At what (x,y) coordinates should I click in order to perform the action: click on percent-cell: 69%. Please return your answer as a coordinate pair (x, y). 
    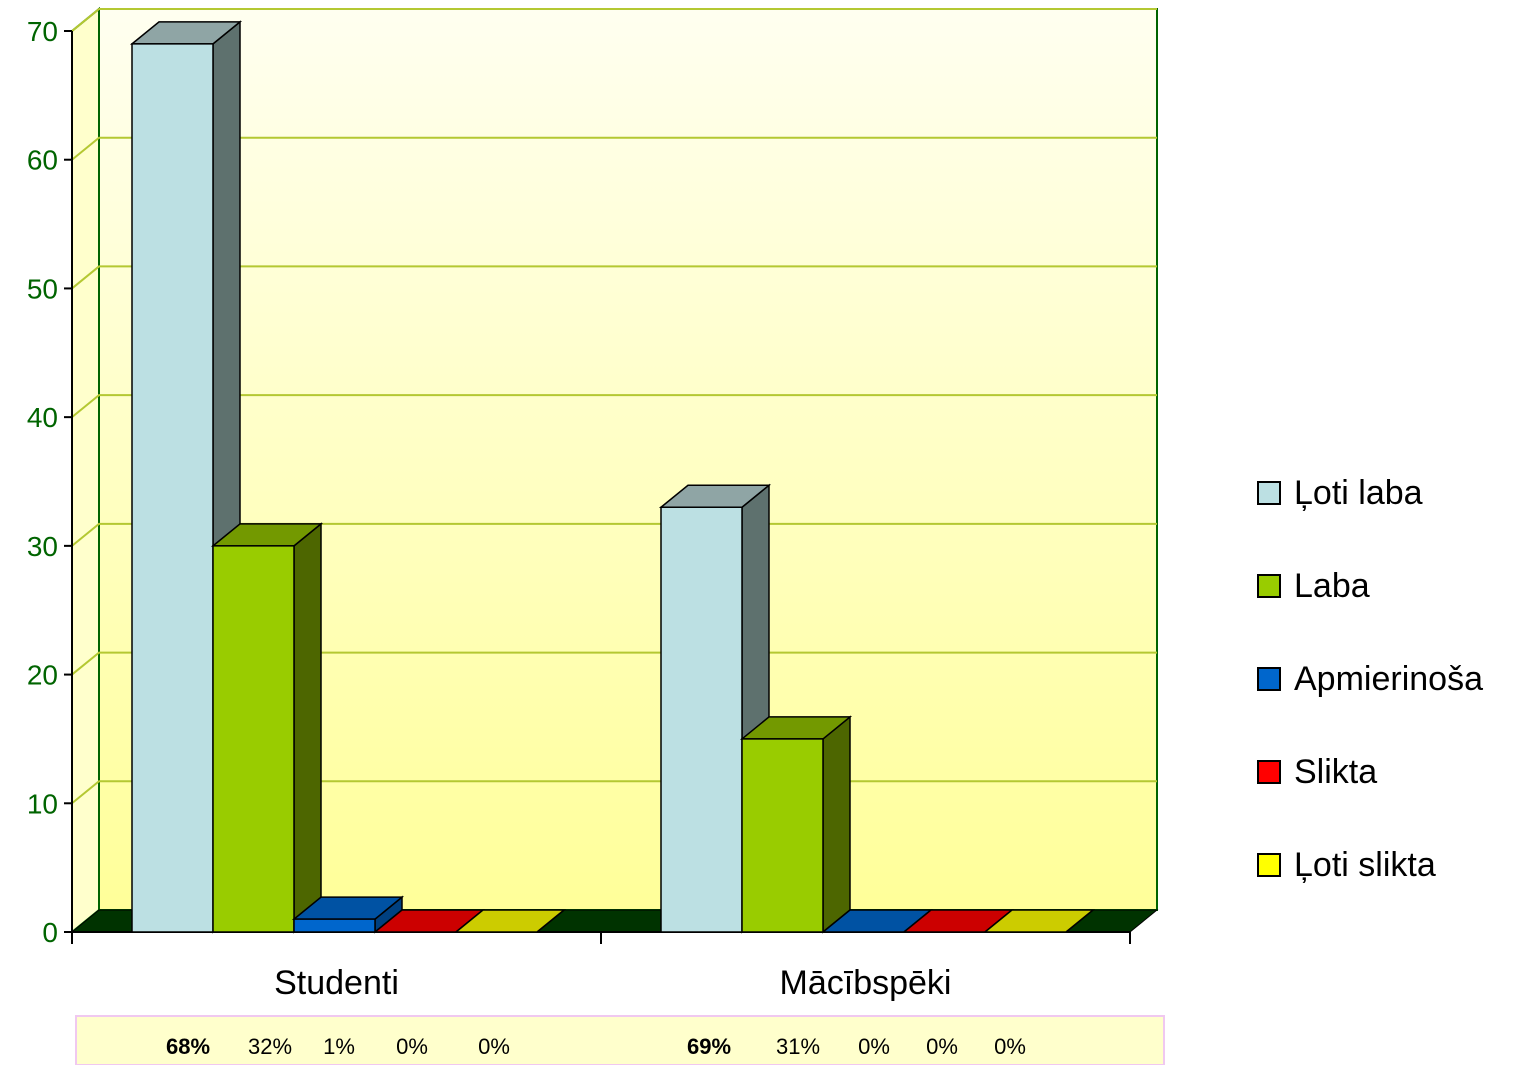
    Looking at the image, I should click on (709, 1046).